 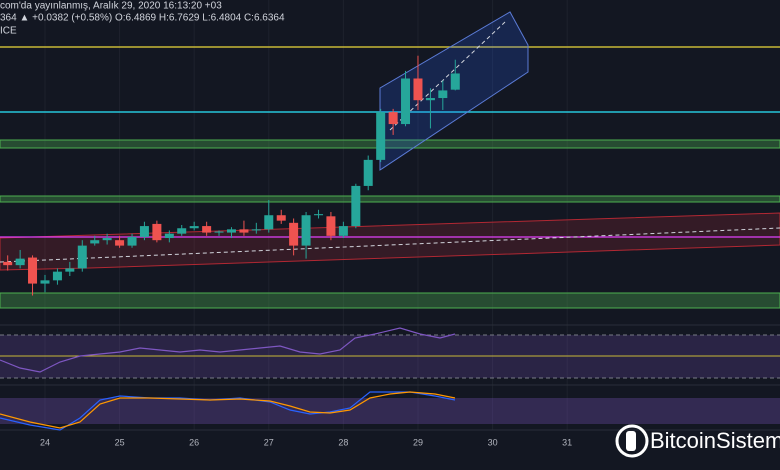 I want to click on x-tick-label: 29, so click(x=418, y=442).